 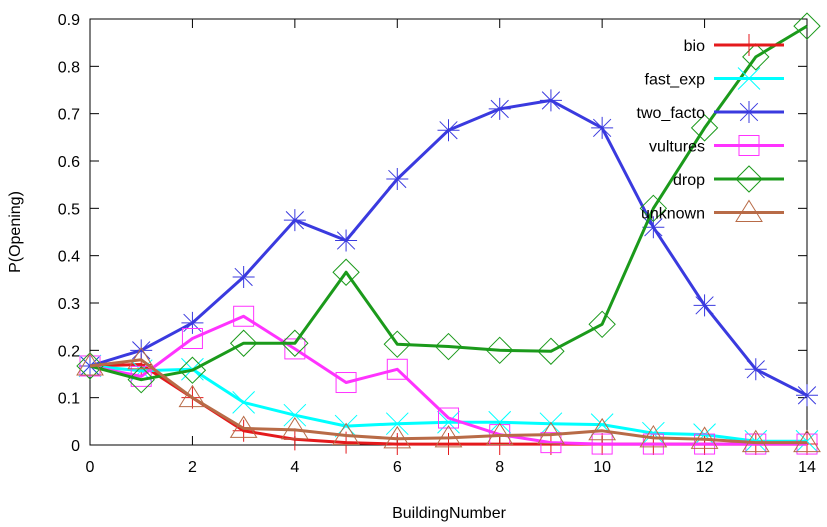 I want to click on legend-item: two_facto, so click(x=710, y=112).